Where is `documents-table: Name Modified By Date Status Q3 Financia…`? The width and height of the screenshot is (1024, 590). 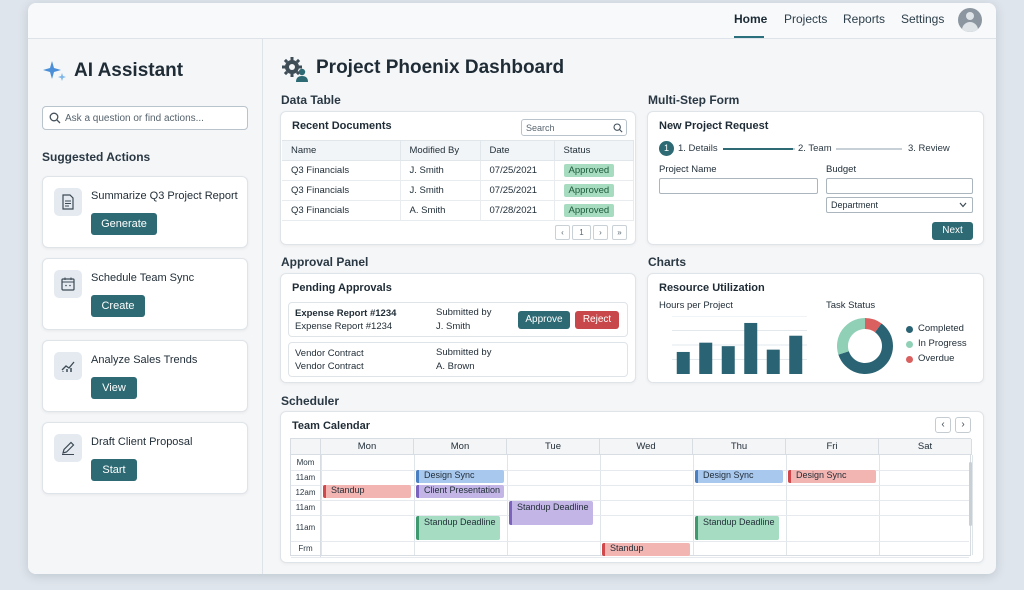
documents-table: Name Modified By Date Status Q3 Financia… is located at coordinates (458, 180).